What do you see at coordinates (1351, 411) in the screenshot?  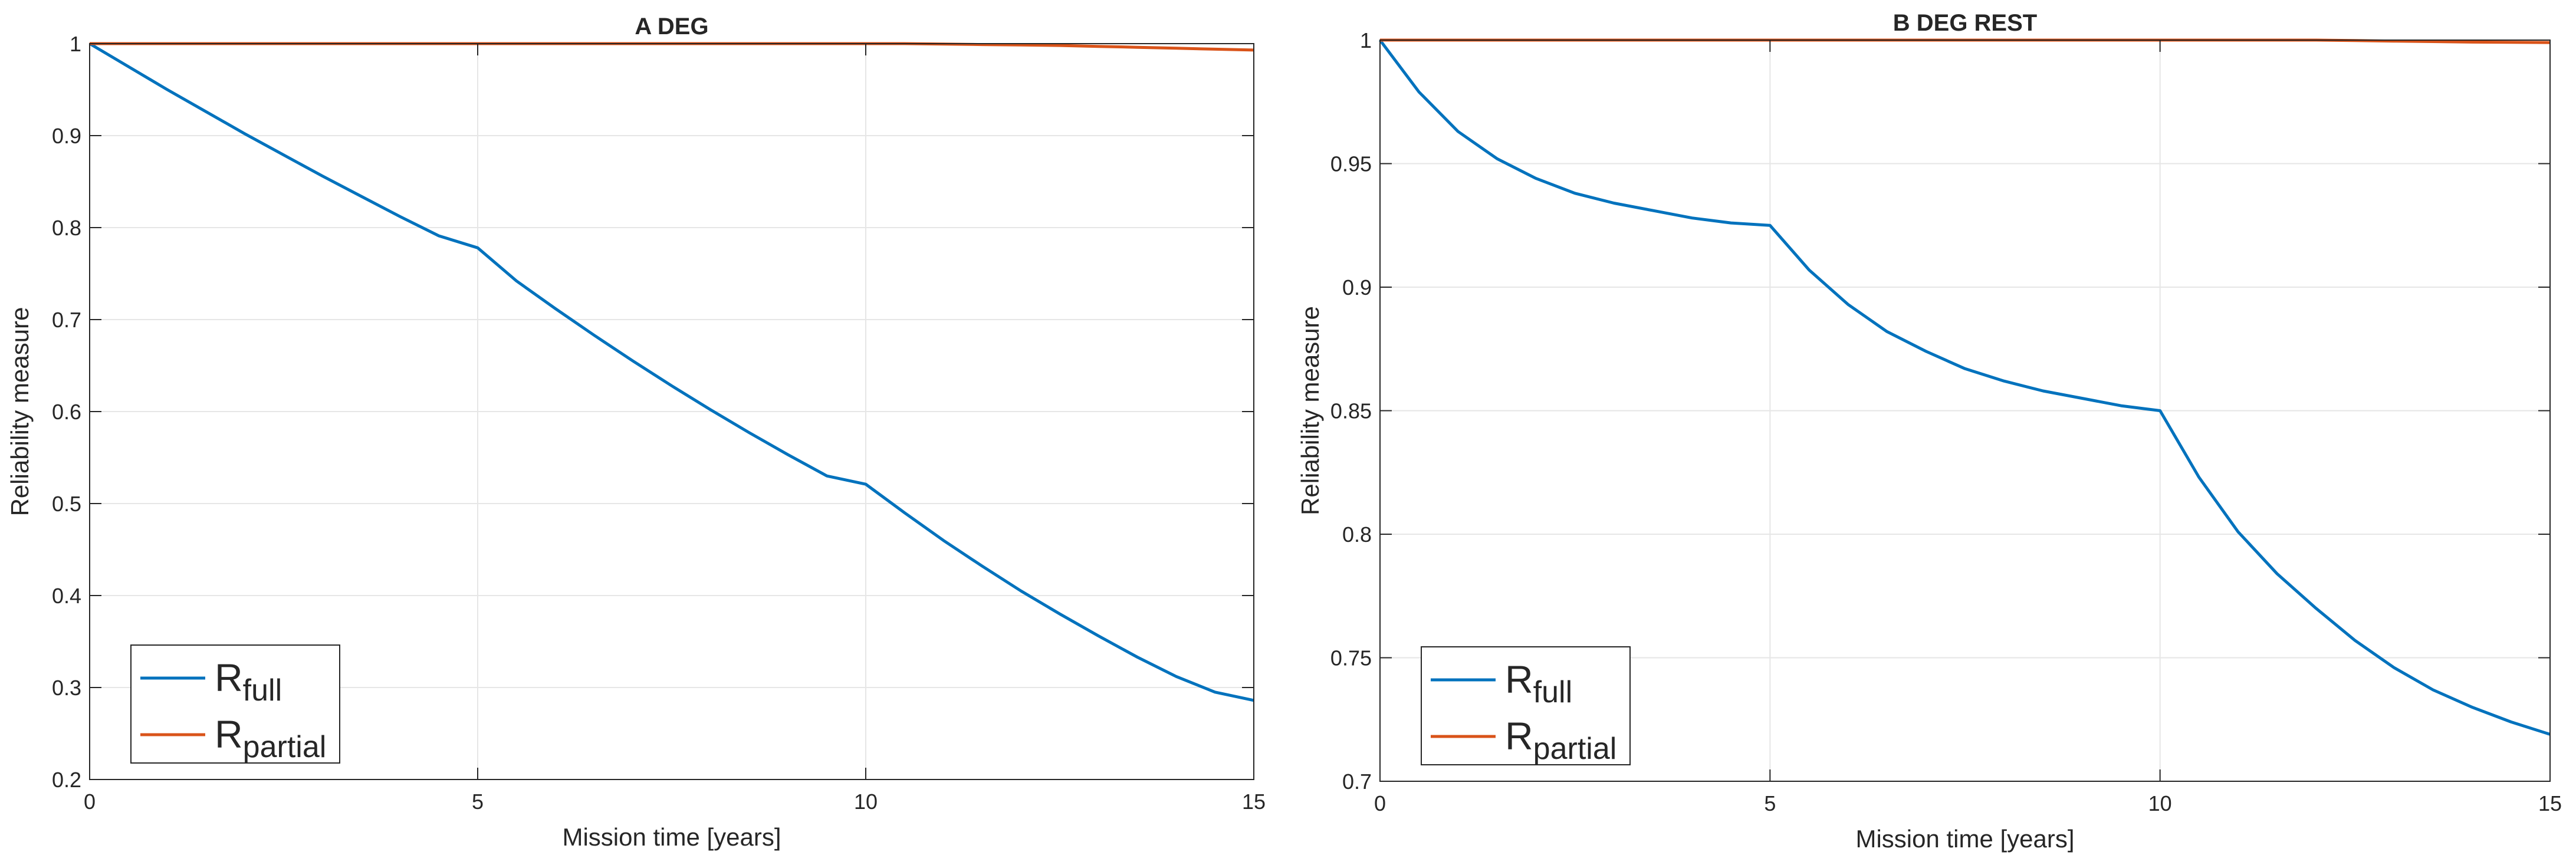 I see `y-tick-label: 0.85` at bounding box center [1351, 411].